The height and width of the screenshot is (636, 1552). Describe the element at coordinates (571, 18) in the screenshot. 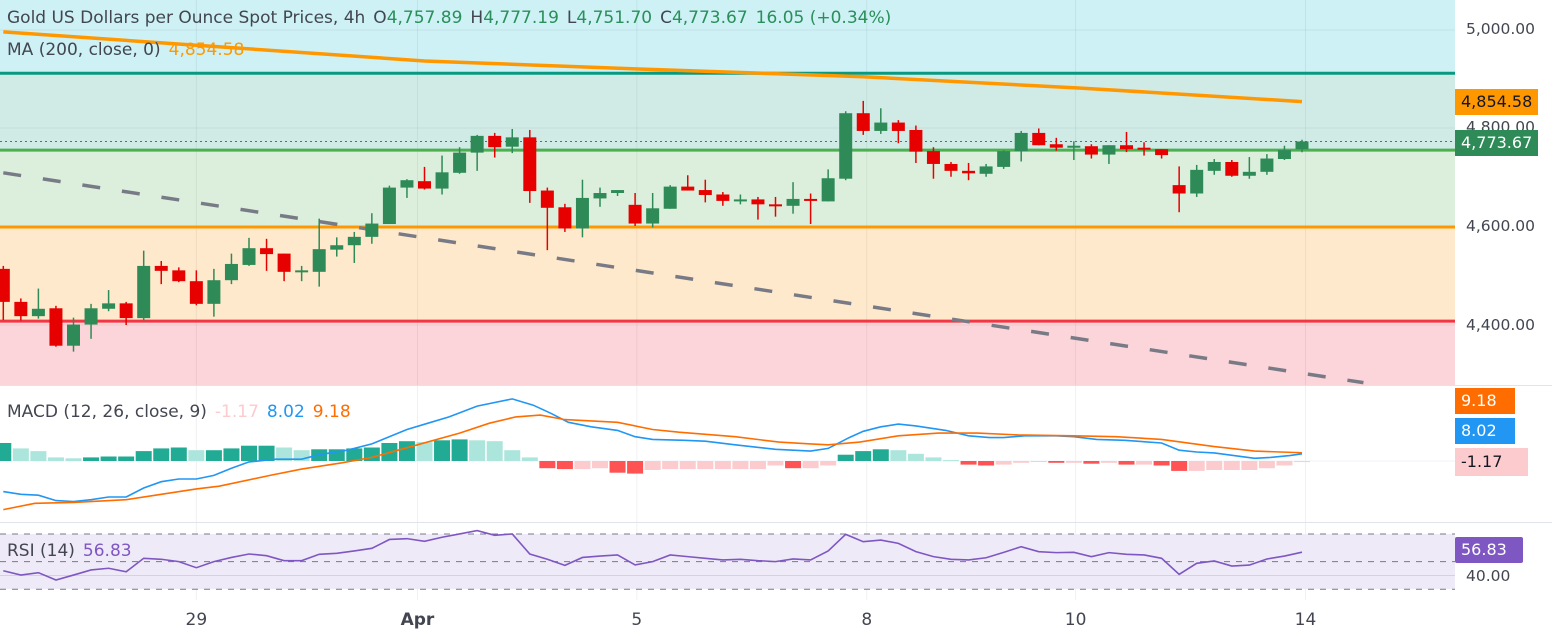

I see `low-label: L` at that location.